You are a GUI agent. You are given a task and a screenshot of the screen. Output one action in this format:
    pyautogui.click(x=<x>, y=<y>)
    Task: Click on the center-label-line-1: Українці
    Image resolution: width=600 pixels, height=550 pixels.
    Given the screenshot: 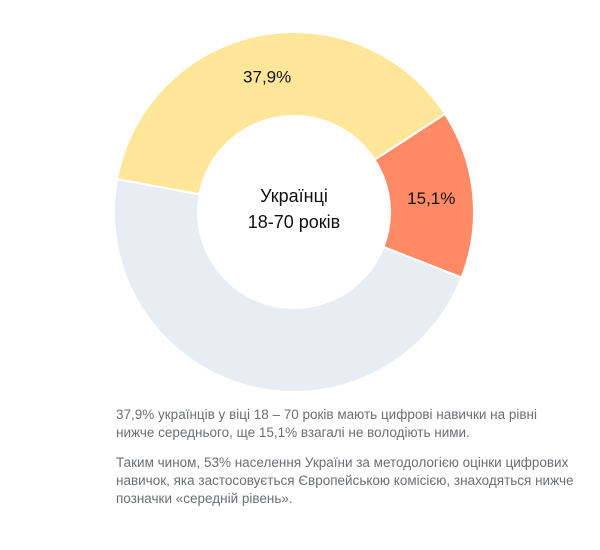 What is the action you would take?
    pyautogui.click(x=294, y=196)
    